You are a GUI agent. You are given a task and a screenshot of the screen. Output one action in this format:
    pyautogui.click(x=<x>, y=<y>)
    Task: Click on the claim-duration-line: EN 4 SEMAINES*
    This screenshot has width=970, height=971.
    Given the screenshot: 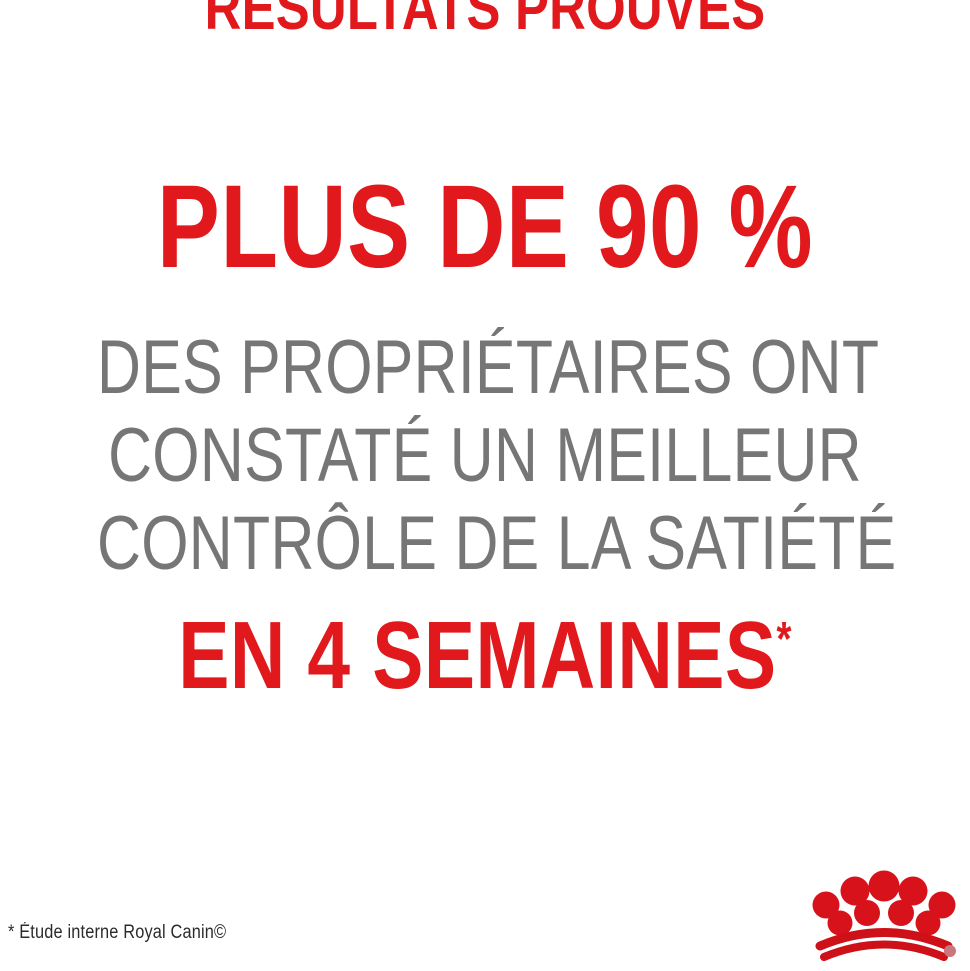 What is the action you would take?
    pyautogui.click(x=485, y=664)
    